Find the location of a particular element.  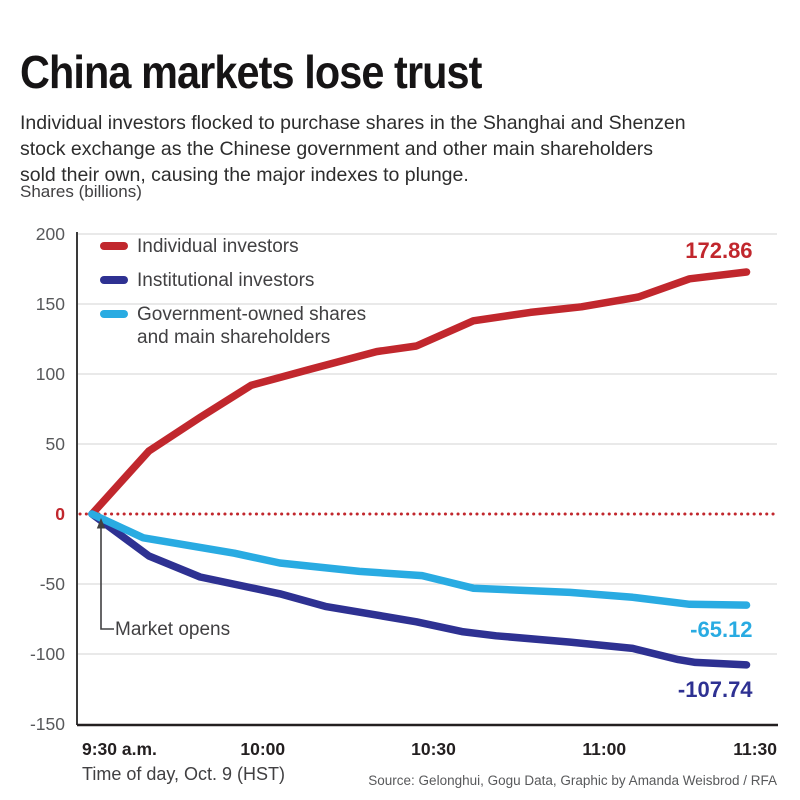

series-line is located at coordinates (419, 559).